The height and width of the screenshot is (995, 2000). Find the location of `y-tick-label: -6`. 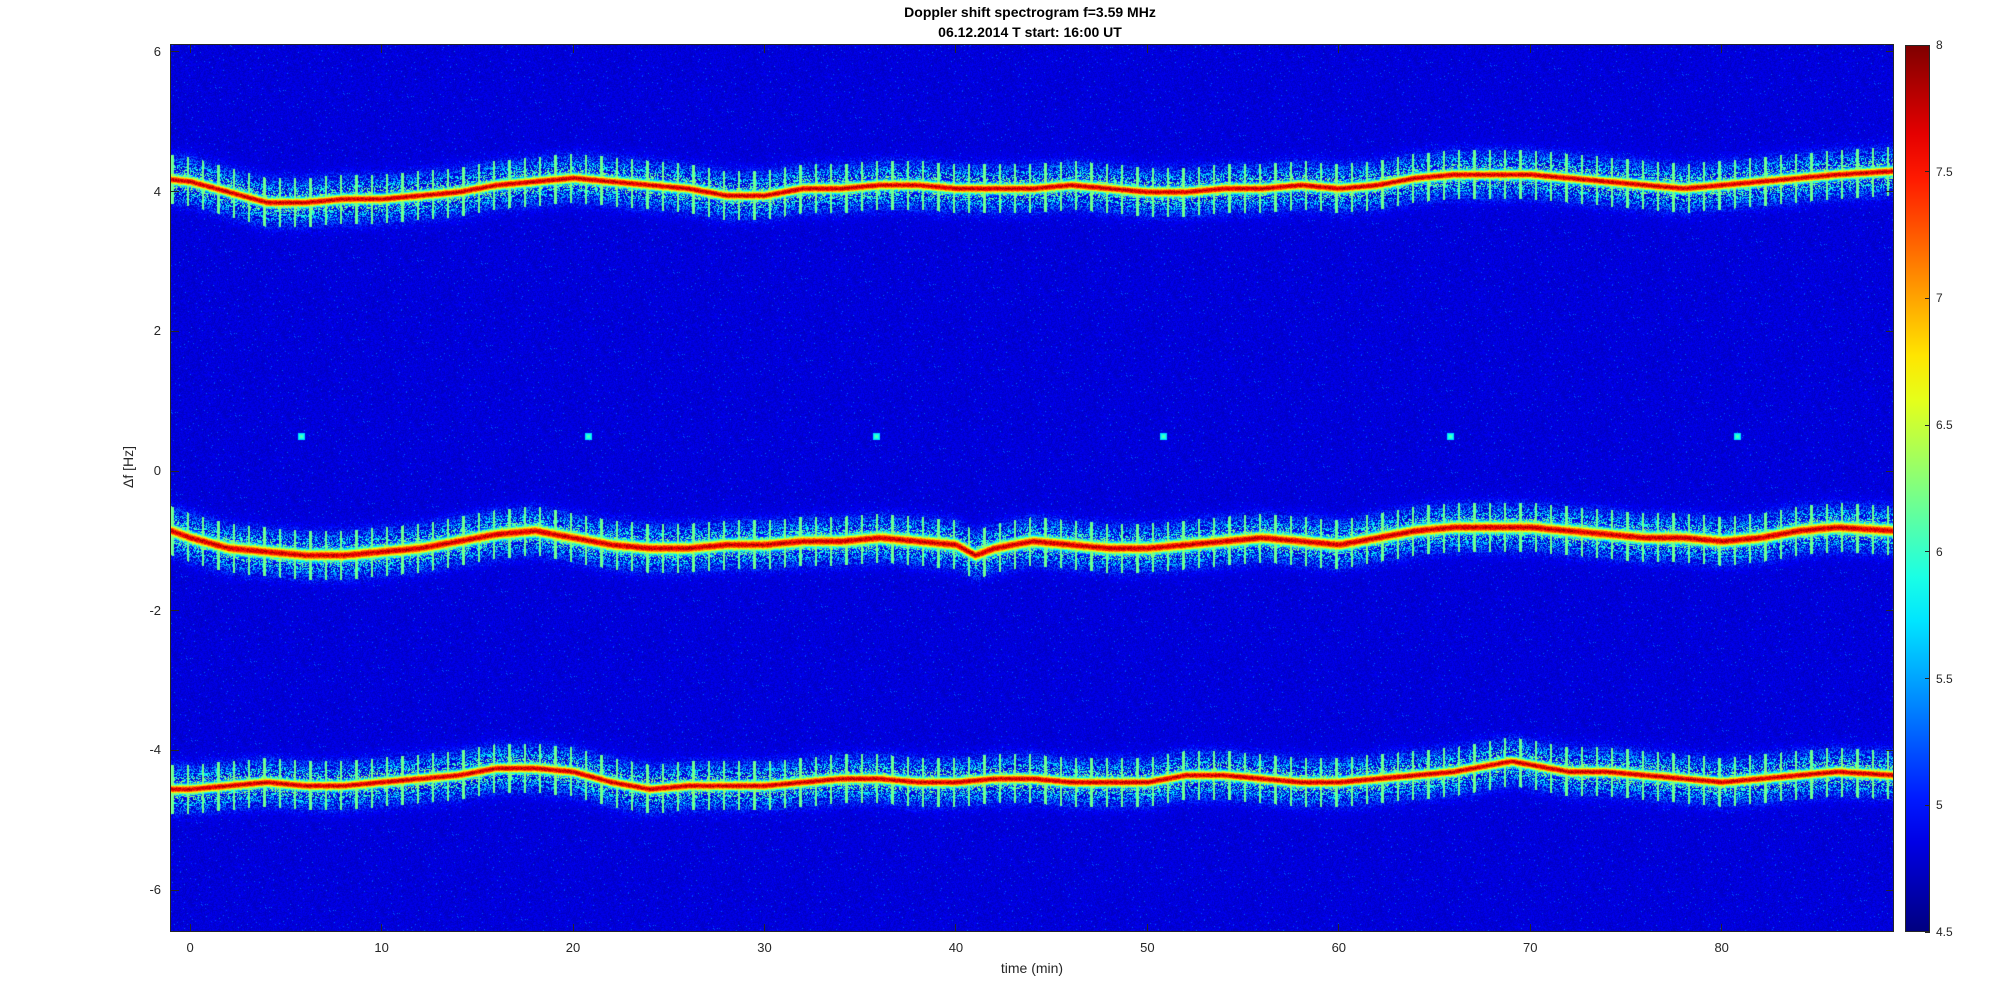

y-tick-label: -6 is located at coordinates (155, 890).